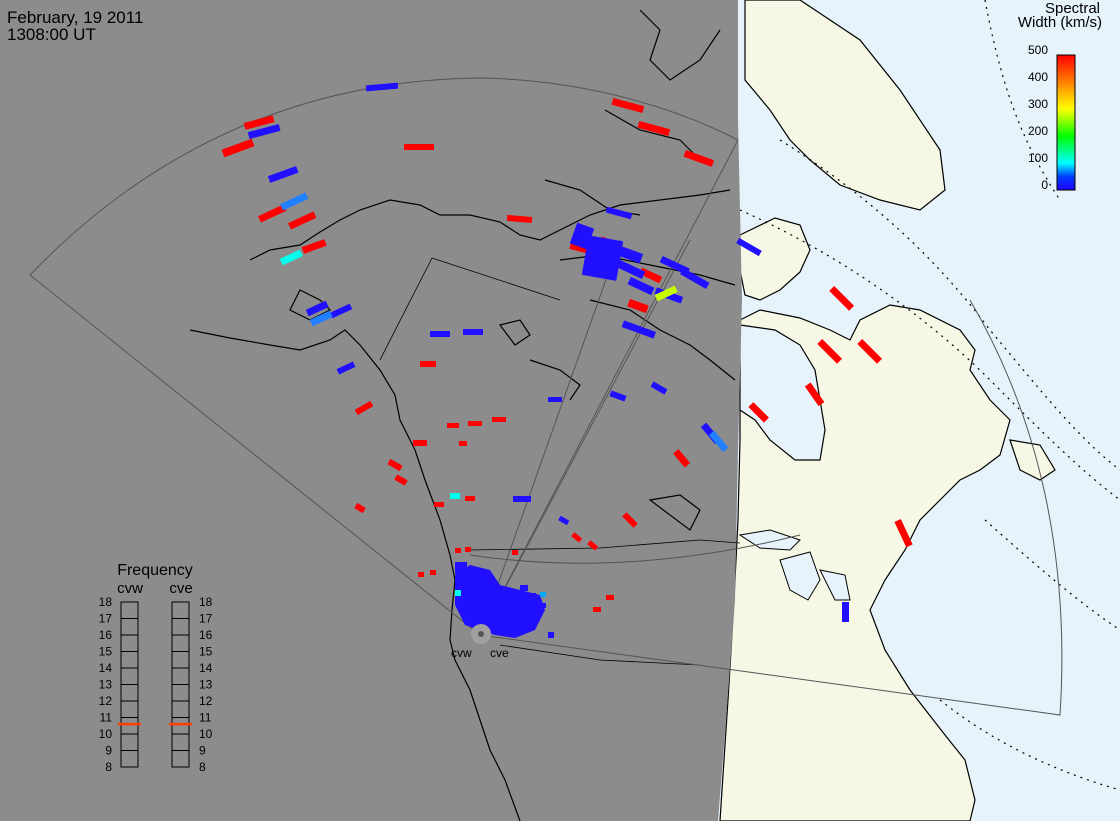  I want to click on frequency-tick-right: 14, so click(206, 668).